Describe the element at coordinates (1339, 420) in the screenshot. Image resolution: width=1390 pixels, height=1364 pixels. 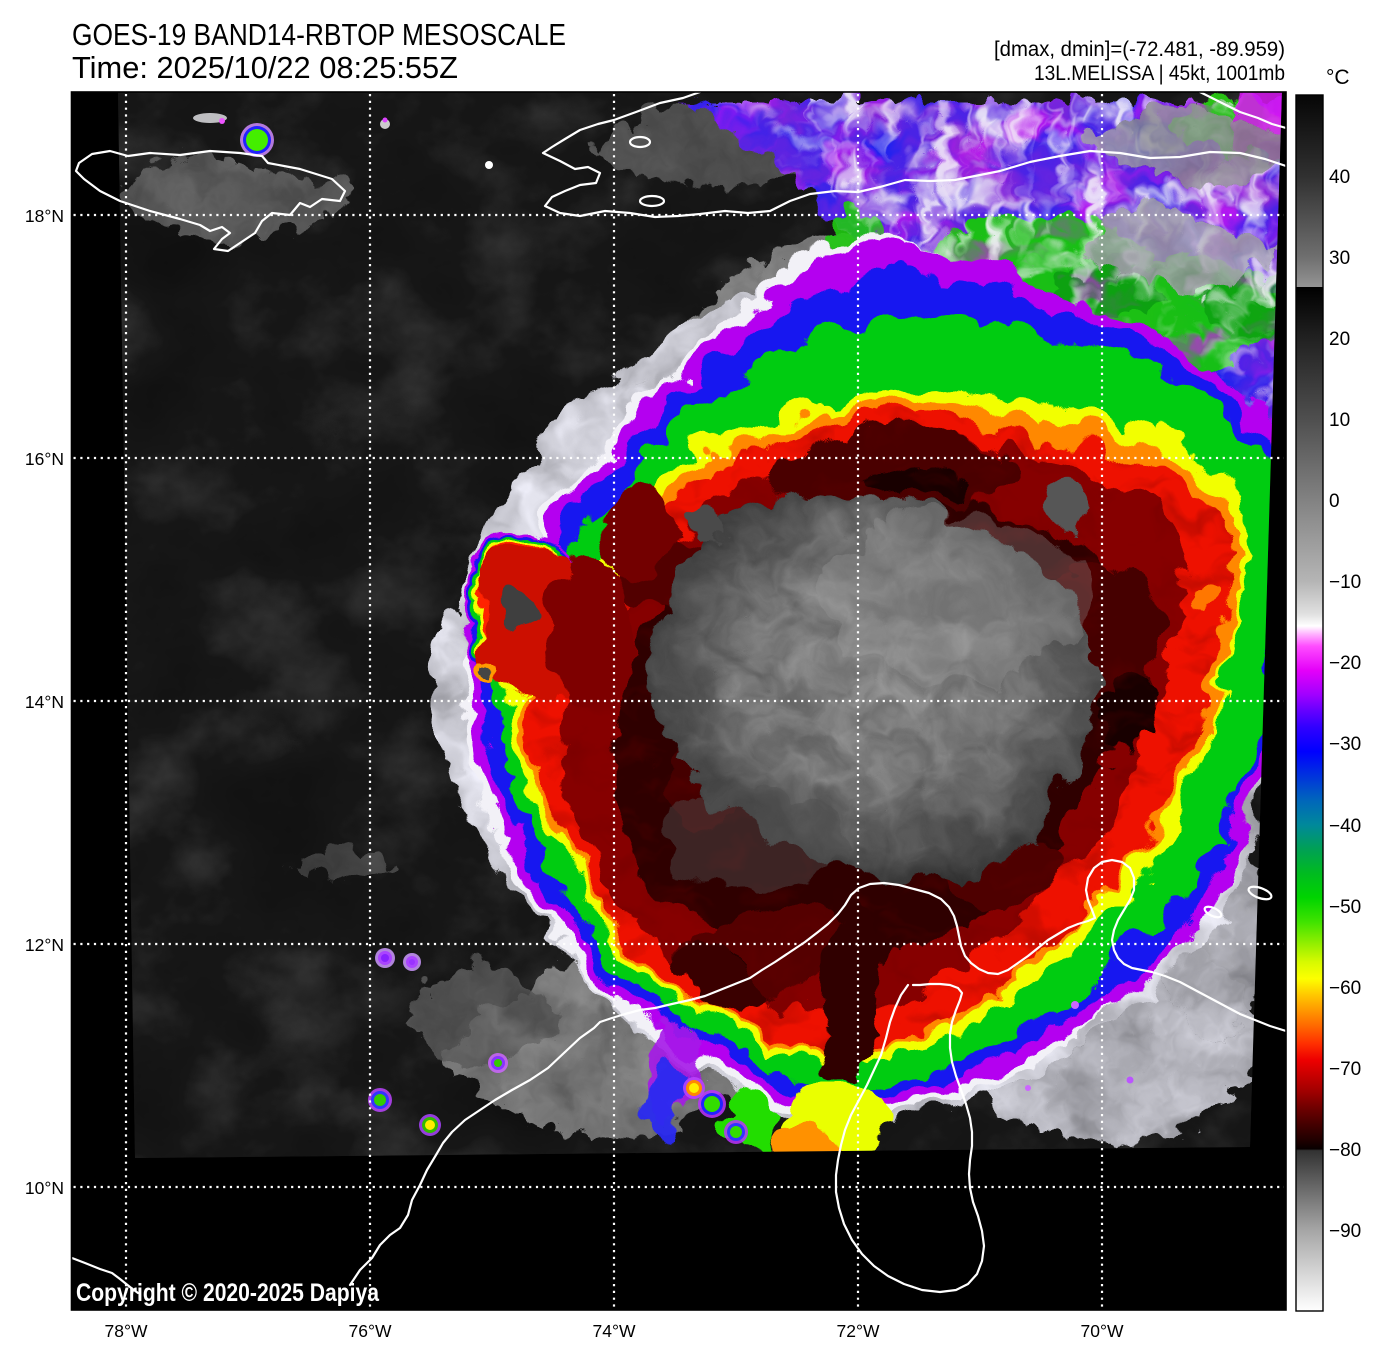
I see `svg-text: 10` at that location.